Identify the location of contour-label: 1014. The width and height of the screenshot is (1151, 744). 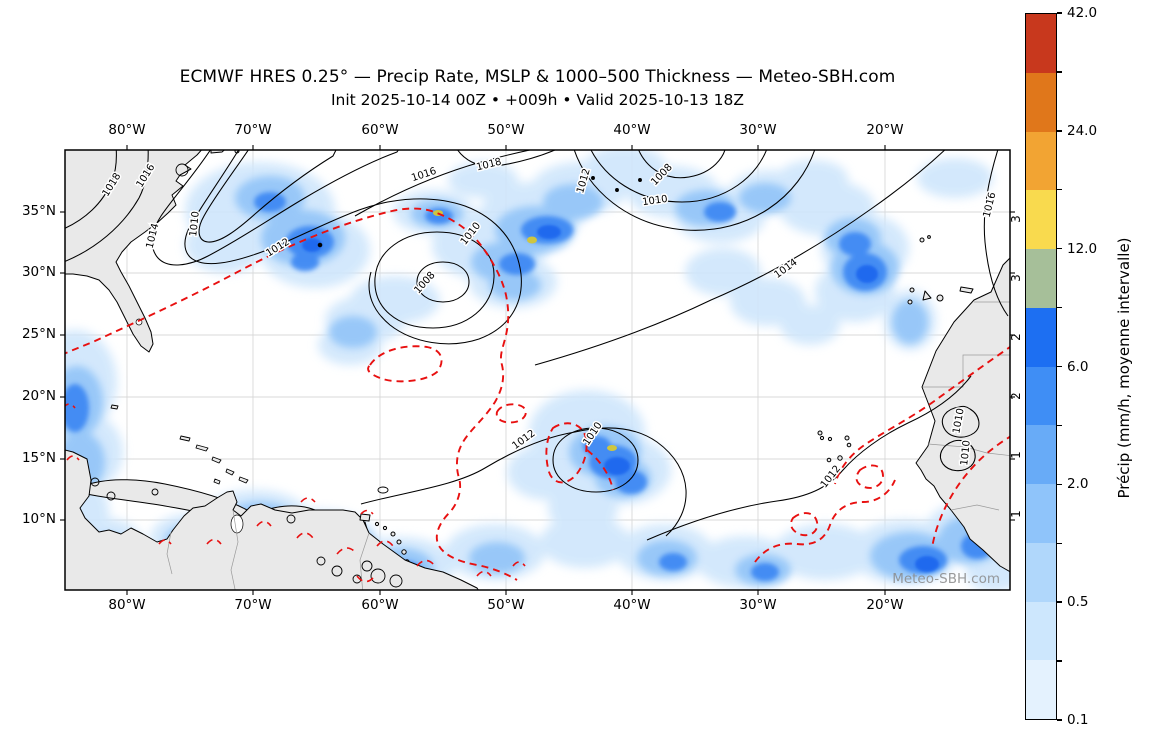
(785, 269).